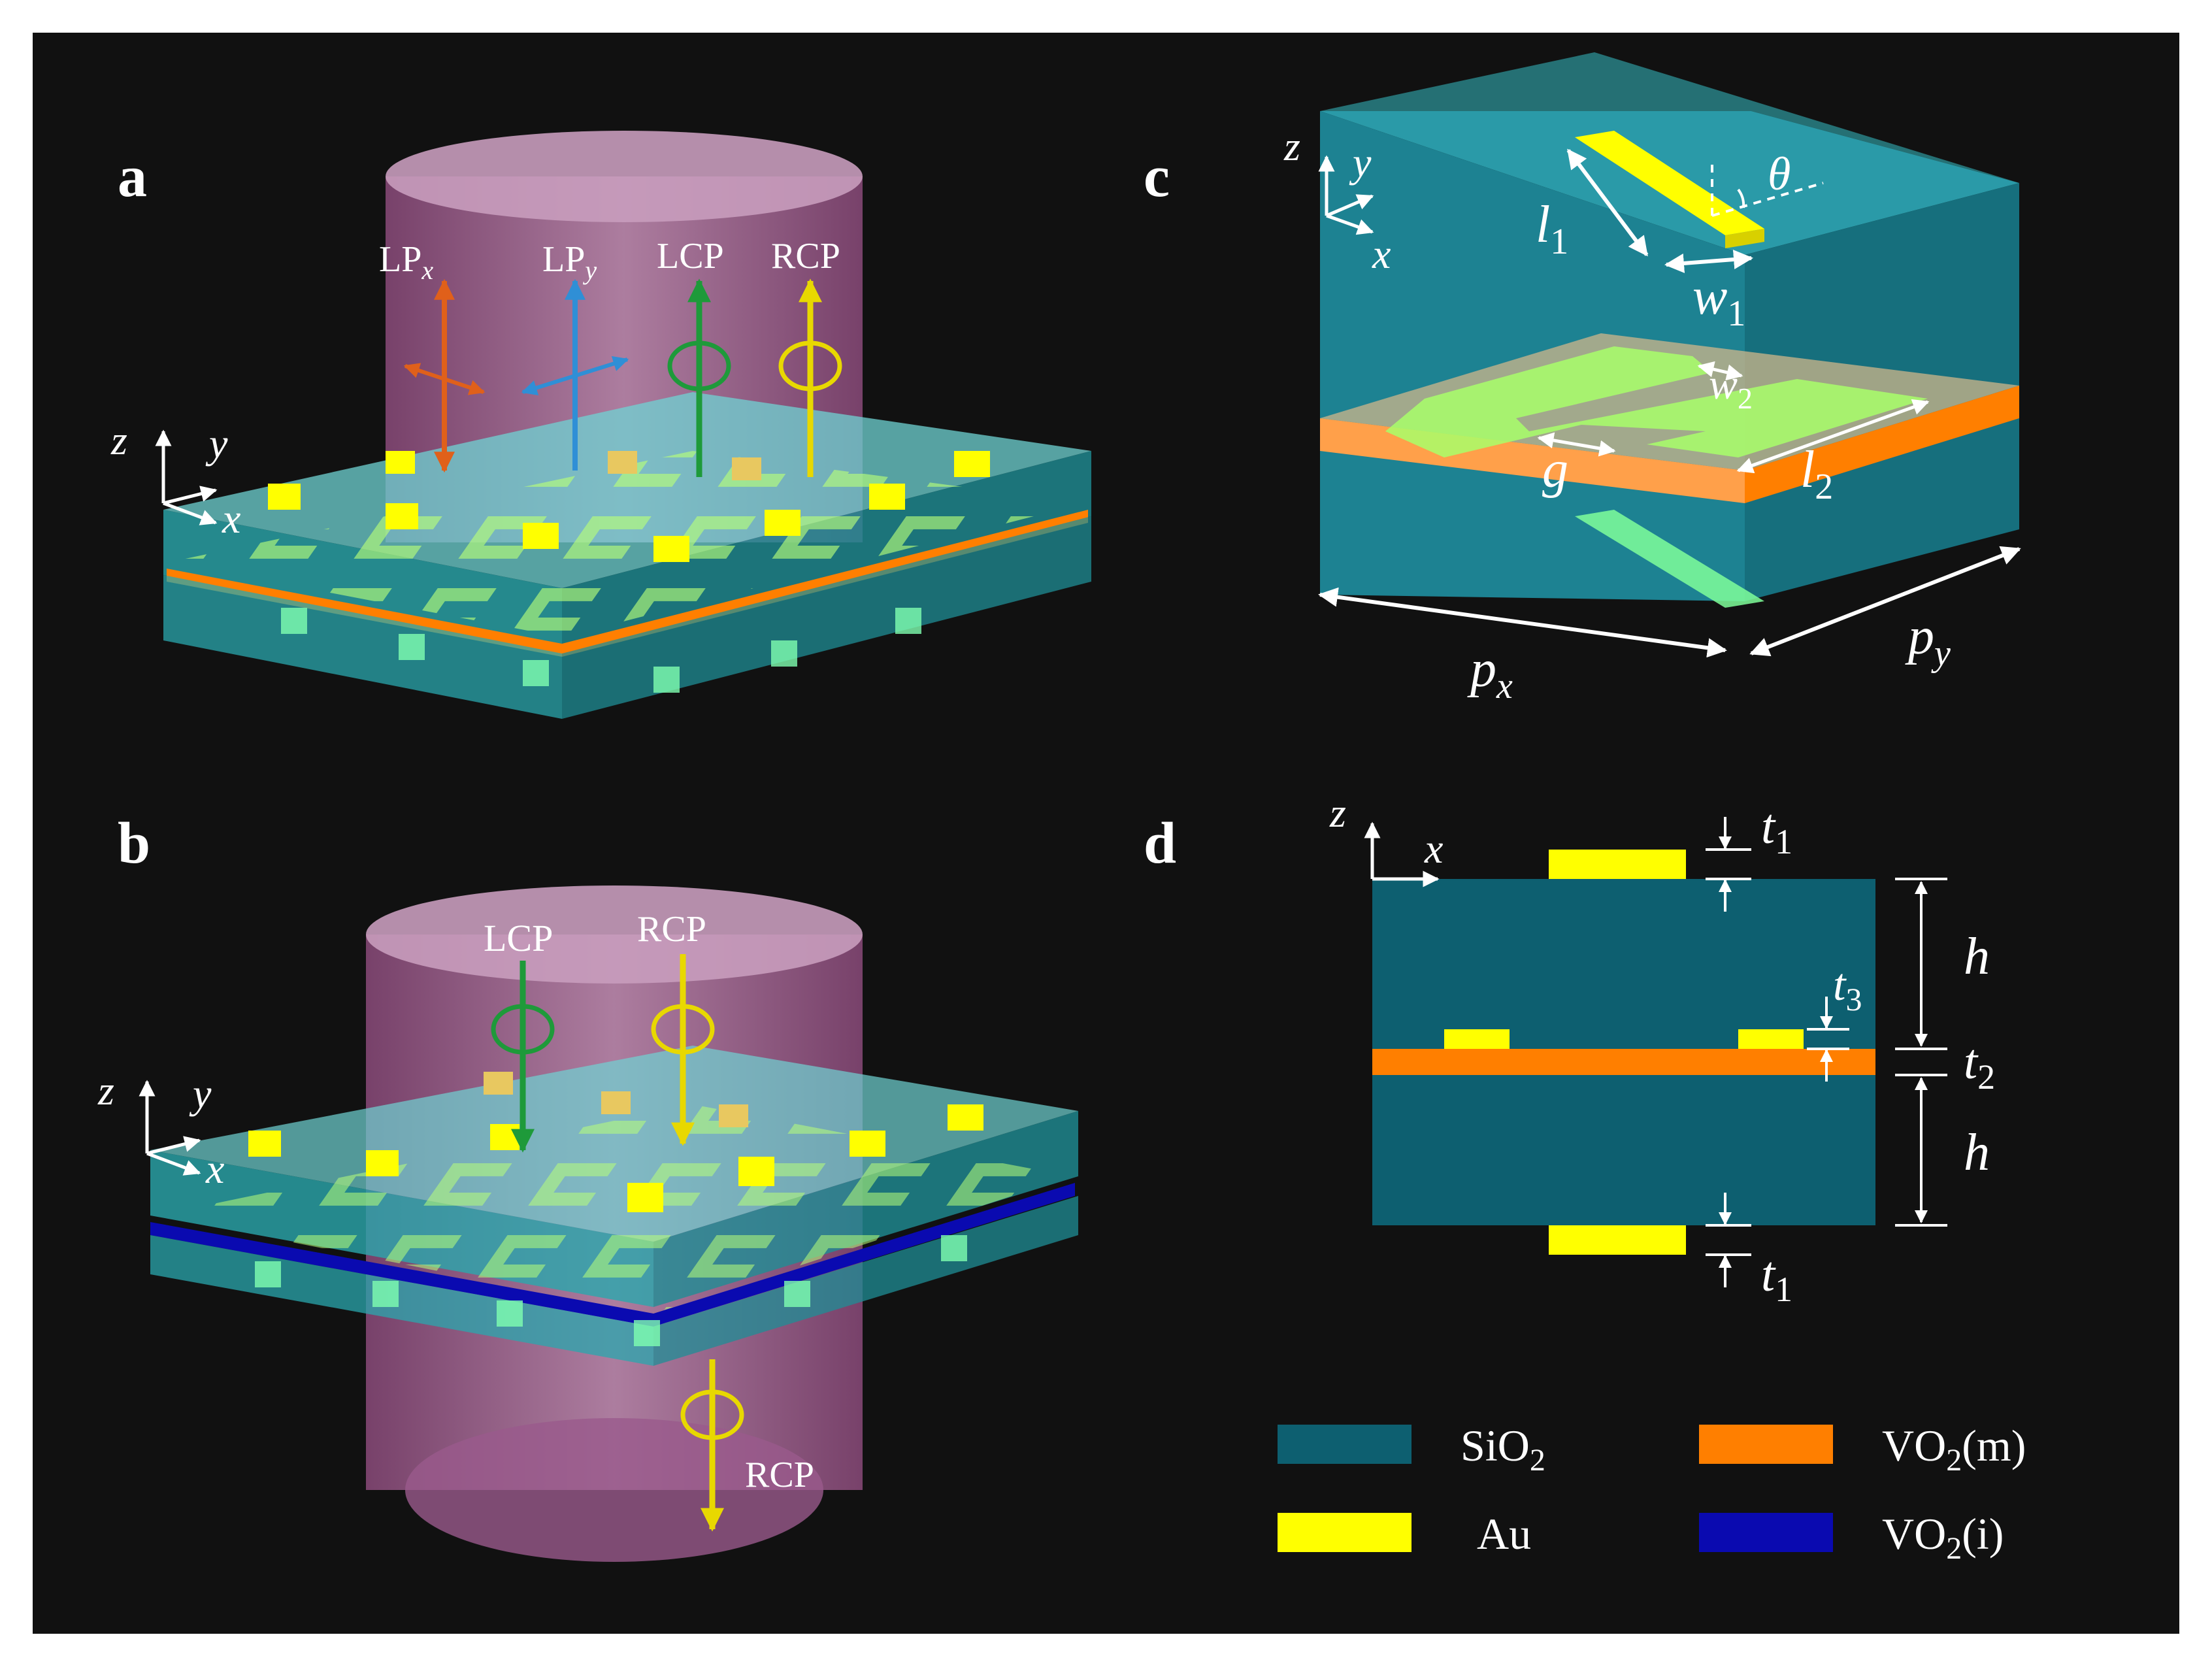 The image size is (2212, 1671). Describe the element at coordinates (614, 1206) in the screenshot. I see `metasurface-slab-b` at that location.